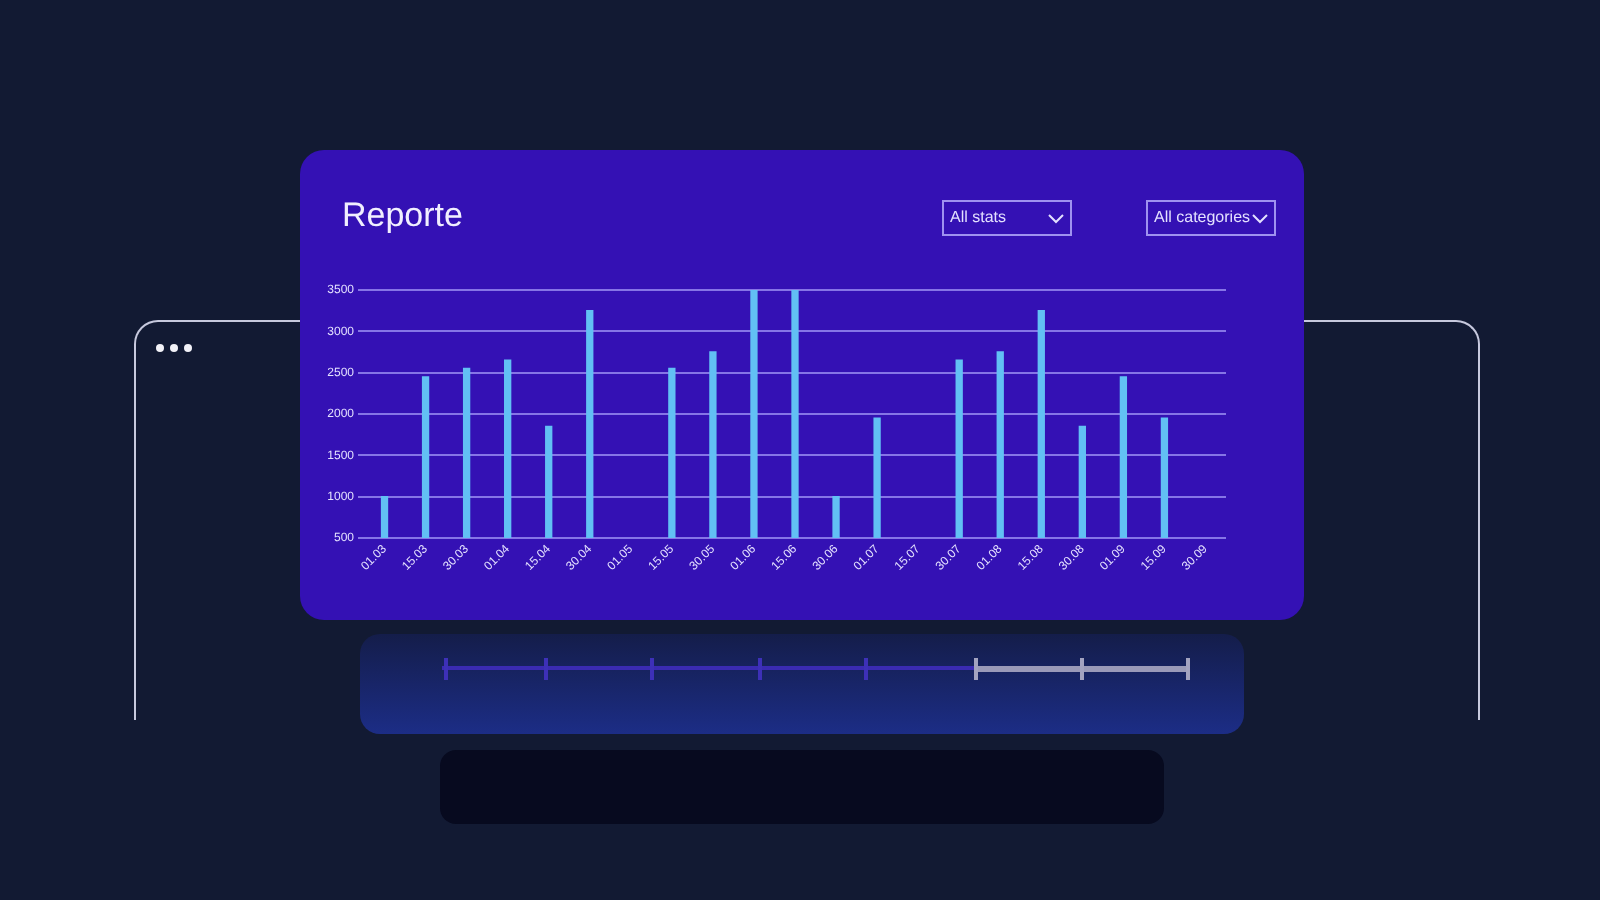 Image resolution: width=1600 pixels, height=900 pixels. I want to click on text: All categories, so click(1202, 218).